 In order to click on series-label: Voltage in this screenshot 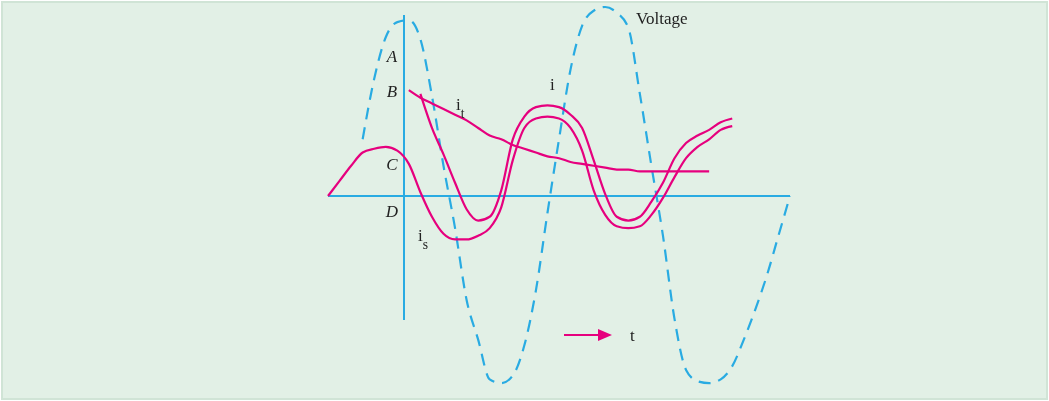, I will do `click(662, 18)`.